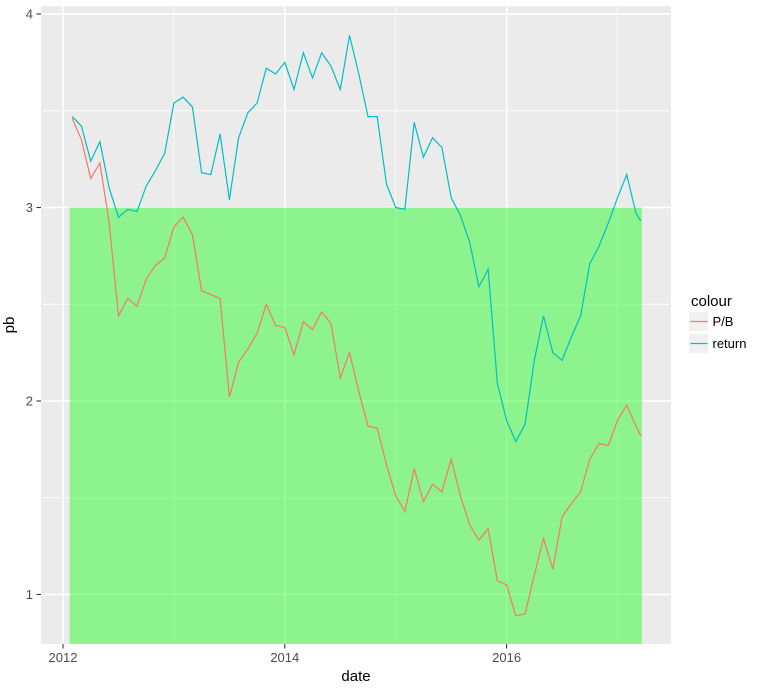 This screenshot has width=767, height=688. I want to click on y-tick-label: 4, so click(29, 14).